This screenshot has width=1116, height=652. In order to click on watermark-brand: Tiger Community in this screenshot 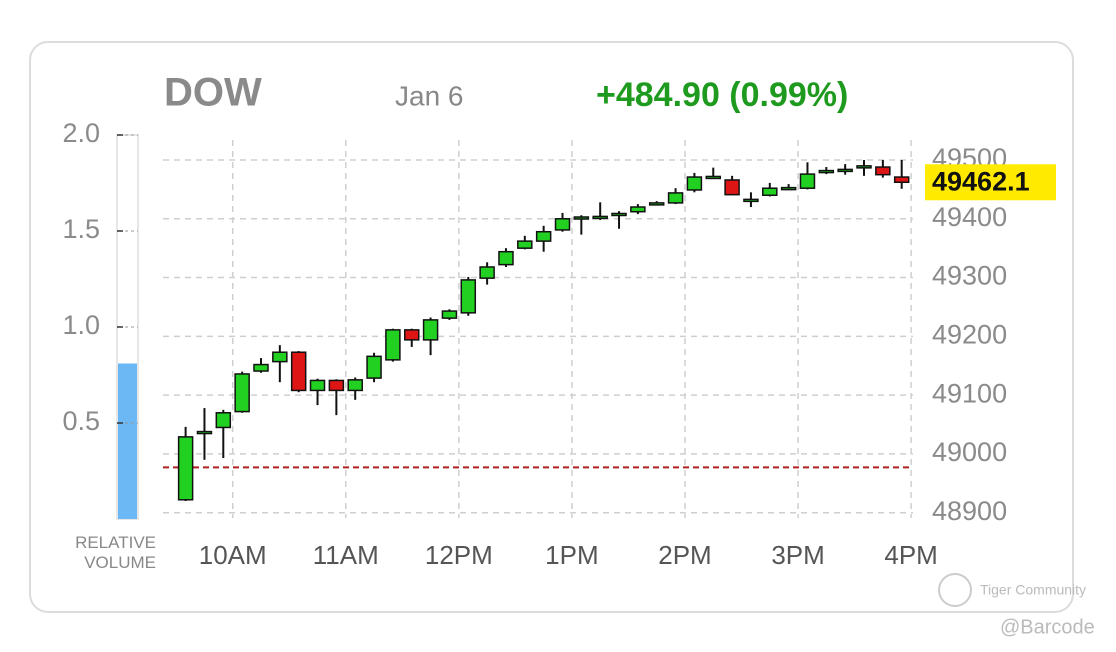, I will do `click(1033, 590)`.